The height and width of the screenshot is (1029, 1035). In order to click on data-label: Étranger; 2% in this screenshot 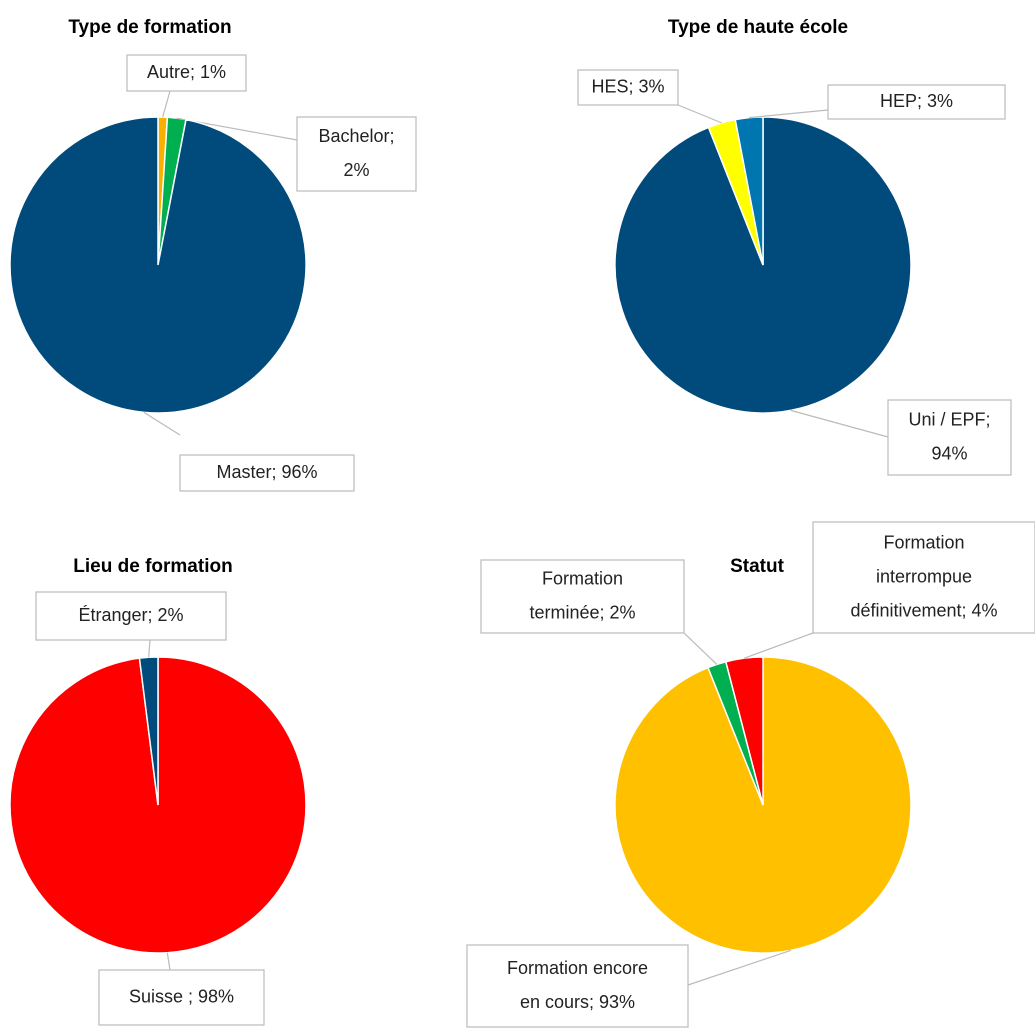, I will do `click(130, 615)`.